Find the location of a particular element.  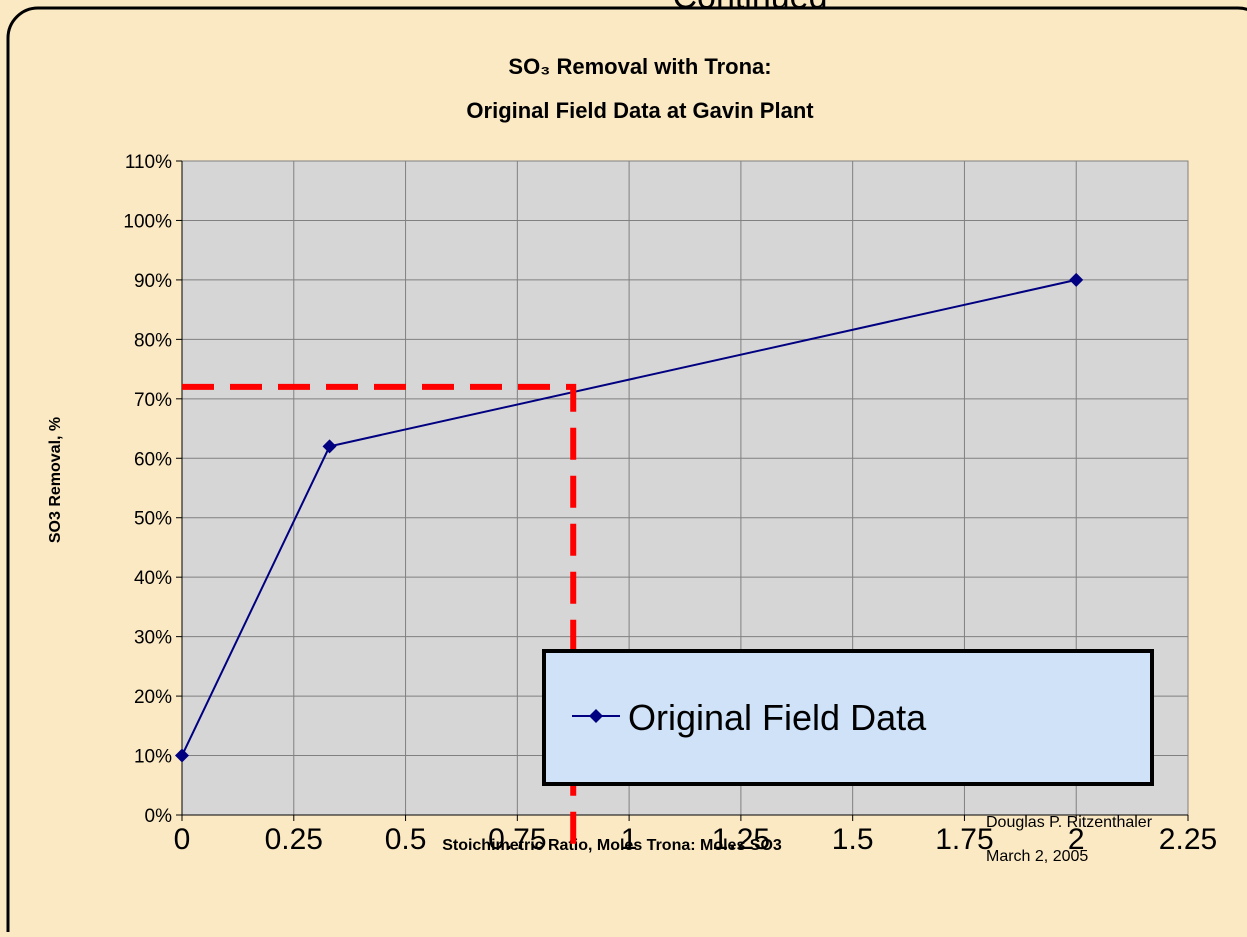

y-tick-label: 20% is located at coordinates (153, 697).